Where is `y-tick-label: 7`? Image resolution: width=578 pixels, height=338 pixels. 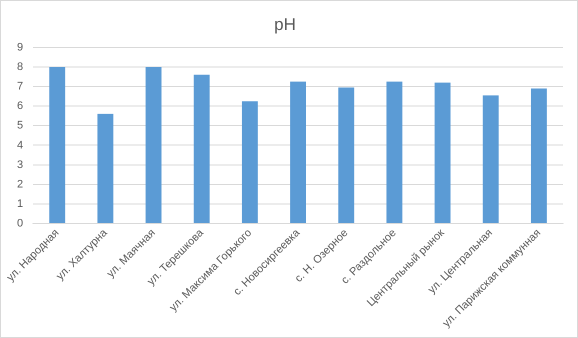 y-tick-label: 7 is located at coordinates (20, 86).